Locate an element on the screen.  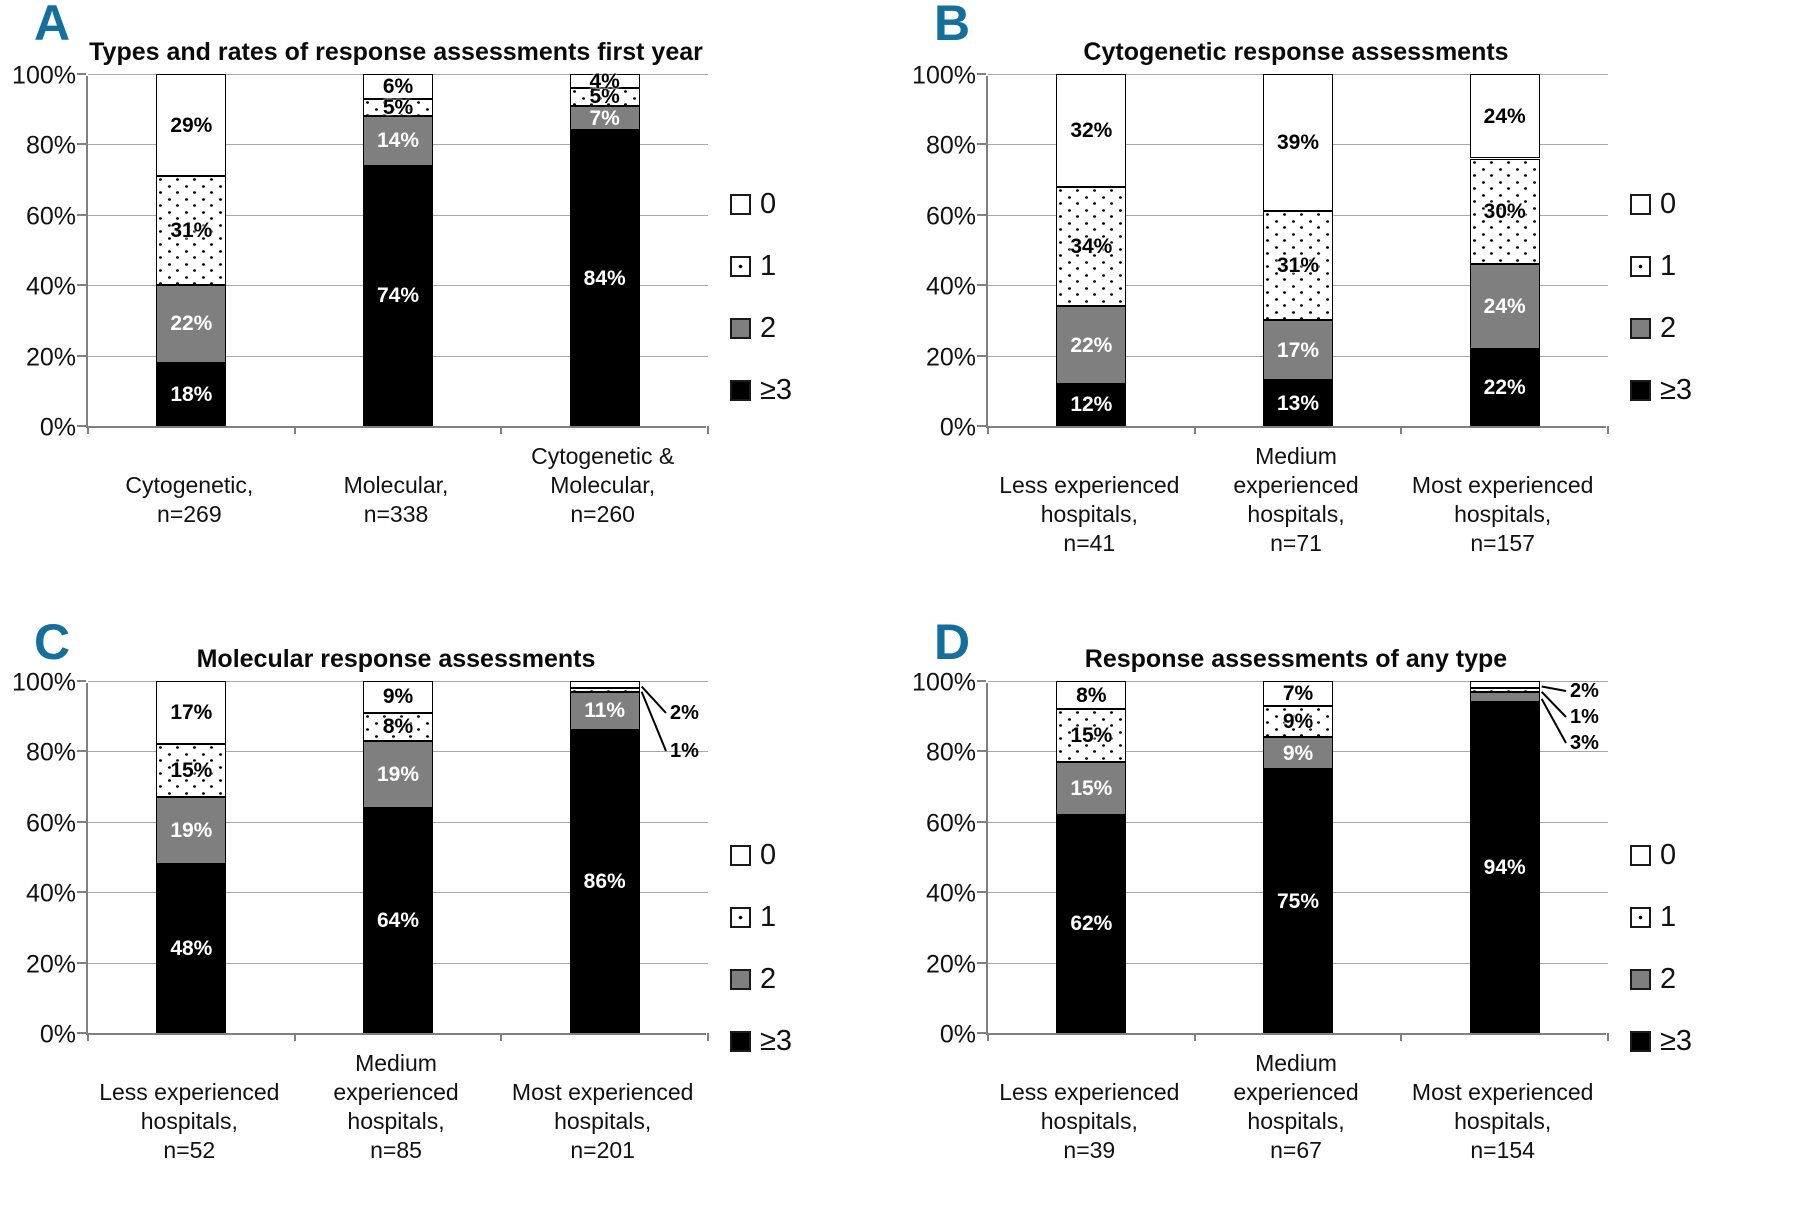
bar-segment: 31% is located at coordinates (191, 231).